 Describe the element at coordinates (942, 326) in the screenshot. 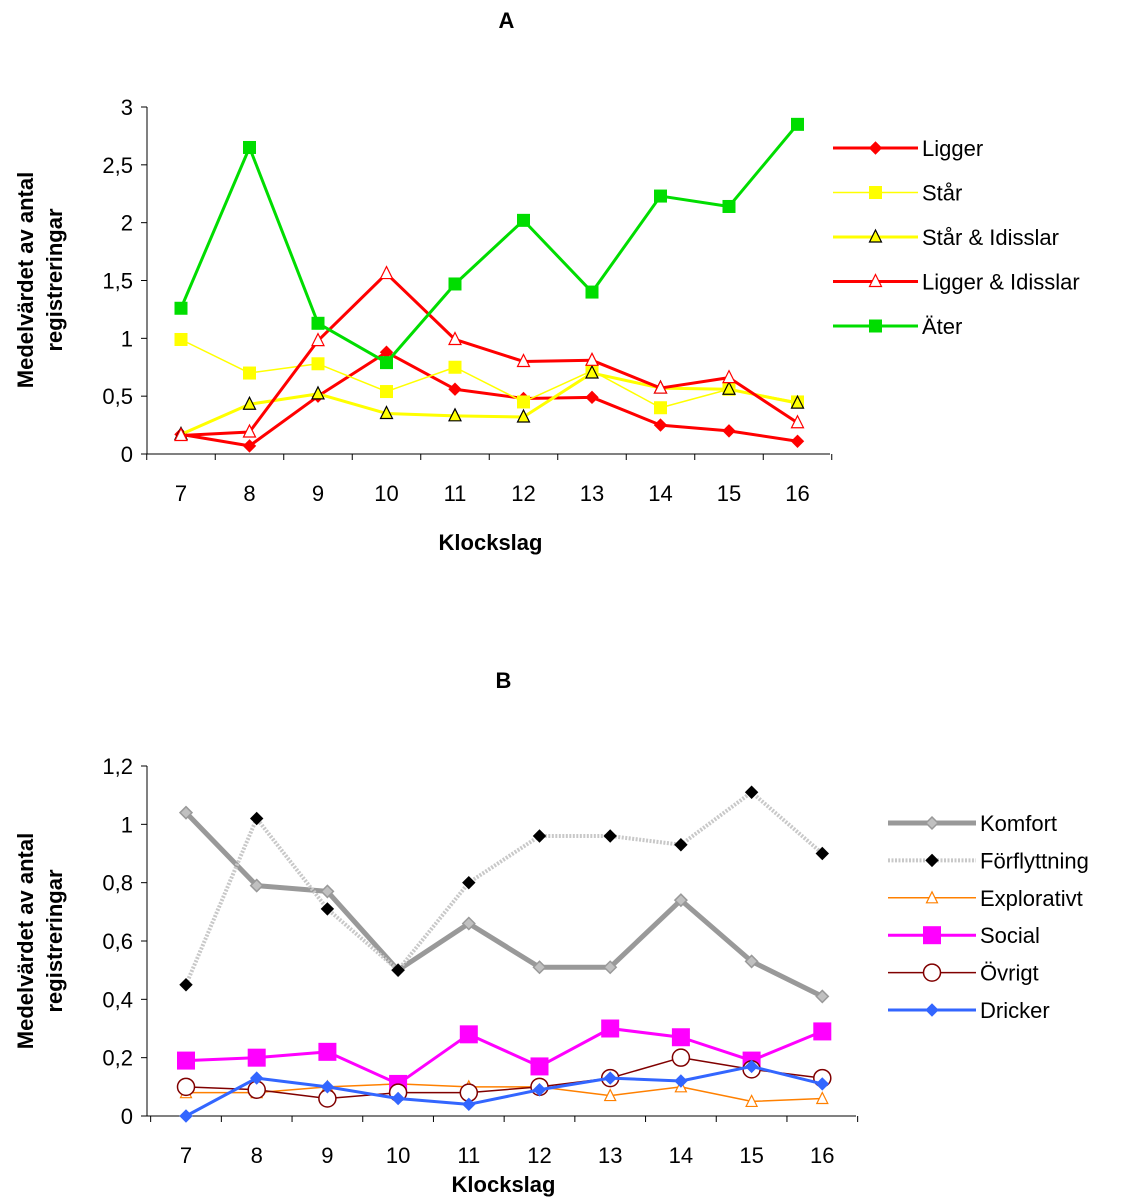

I see `legend-label: Äter` at that location.